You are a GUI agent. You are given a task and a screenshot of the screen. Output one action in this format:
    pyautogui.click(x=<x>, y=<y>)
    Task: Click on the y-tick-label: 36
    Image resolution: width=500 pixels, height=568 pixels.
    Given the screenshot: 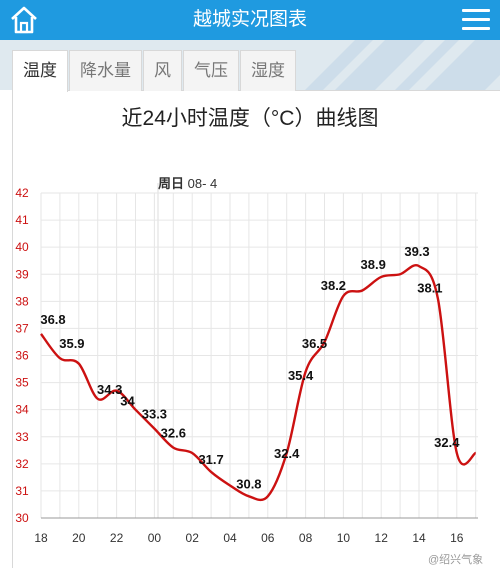 What is the action you would take?
    pyautogui.click(x=22, y=356)
    